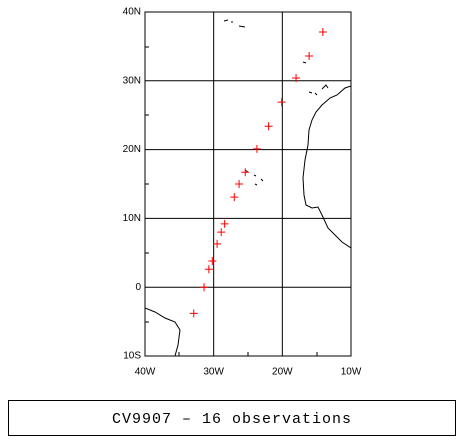  What do you see at coordinates (163, 331) in the screenshot?
I see `south-america-coast` at bounding box center [163, 331].